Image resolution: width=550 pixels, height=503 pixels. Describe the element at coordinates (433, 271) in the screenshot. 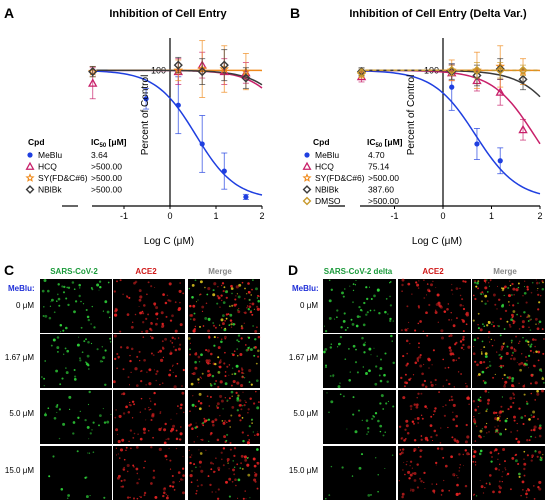

I see `panel-d-col-red: ACE2` at that location.